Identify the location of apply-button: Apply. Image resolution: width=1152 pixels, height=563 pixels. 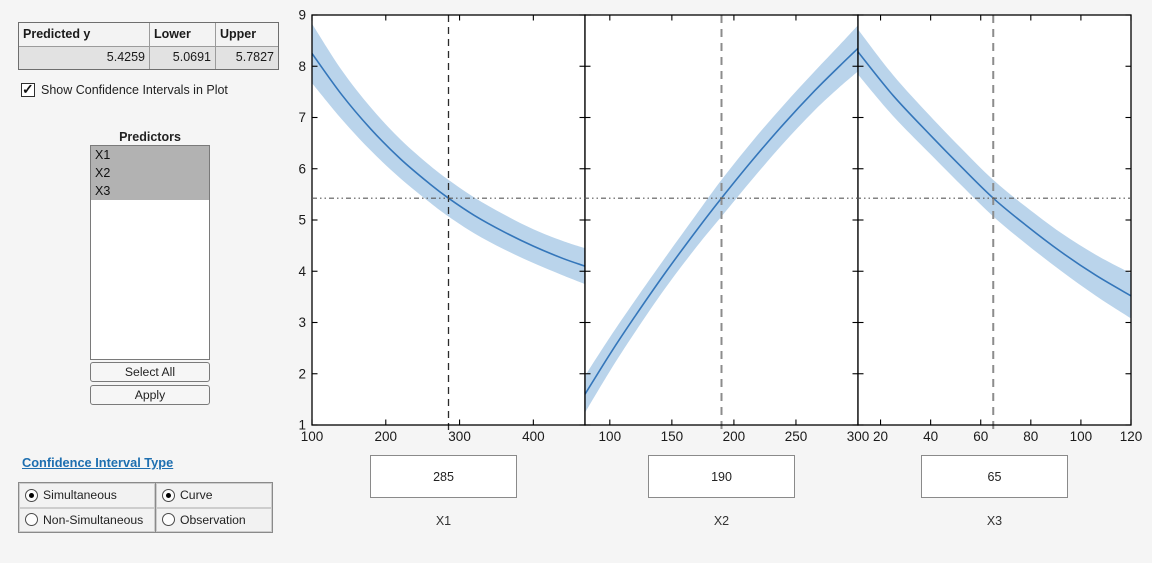
(150, 395).